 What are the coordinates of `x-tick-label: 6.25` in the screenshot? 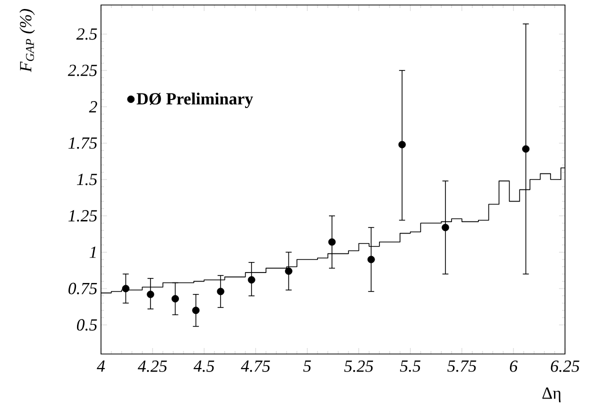 It's located at (565, 366).